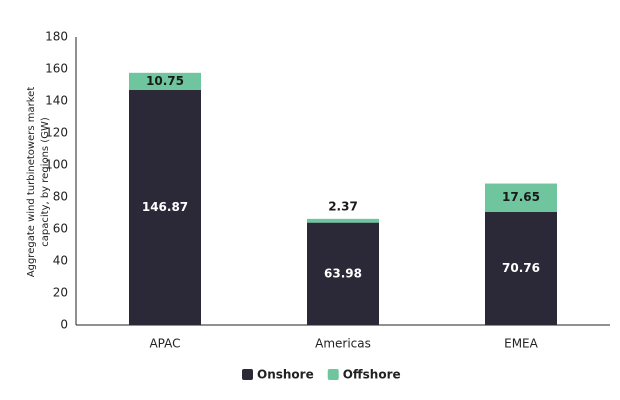  What do you see at coordinates (343, 206) in the screenshot?
I see `data-label: 2.37` at bounding box center [343, 206].